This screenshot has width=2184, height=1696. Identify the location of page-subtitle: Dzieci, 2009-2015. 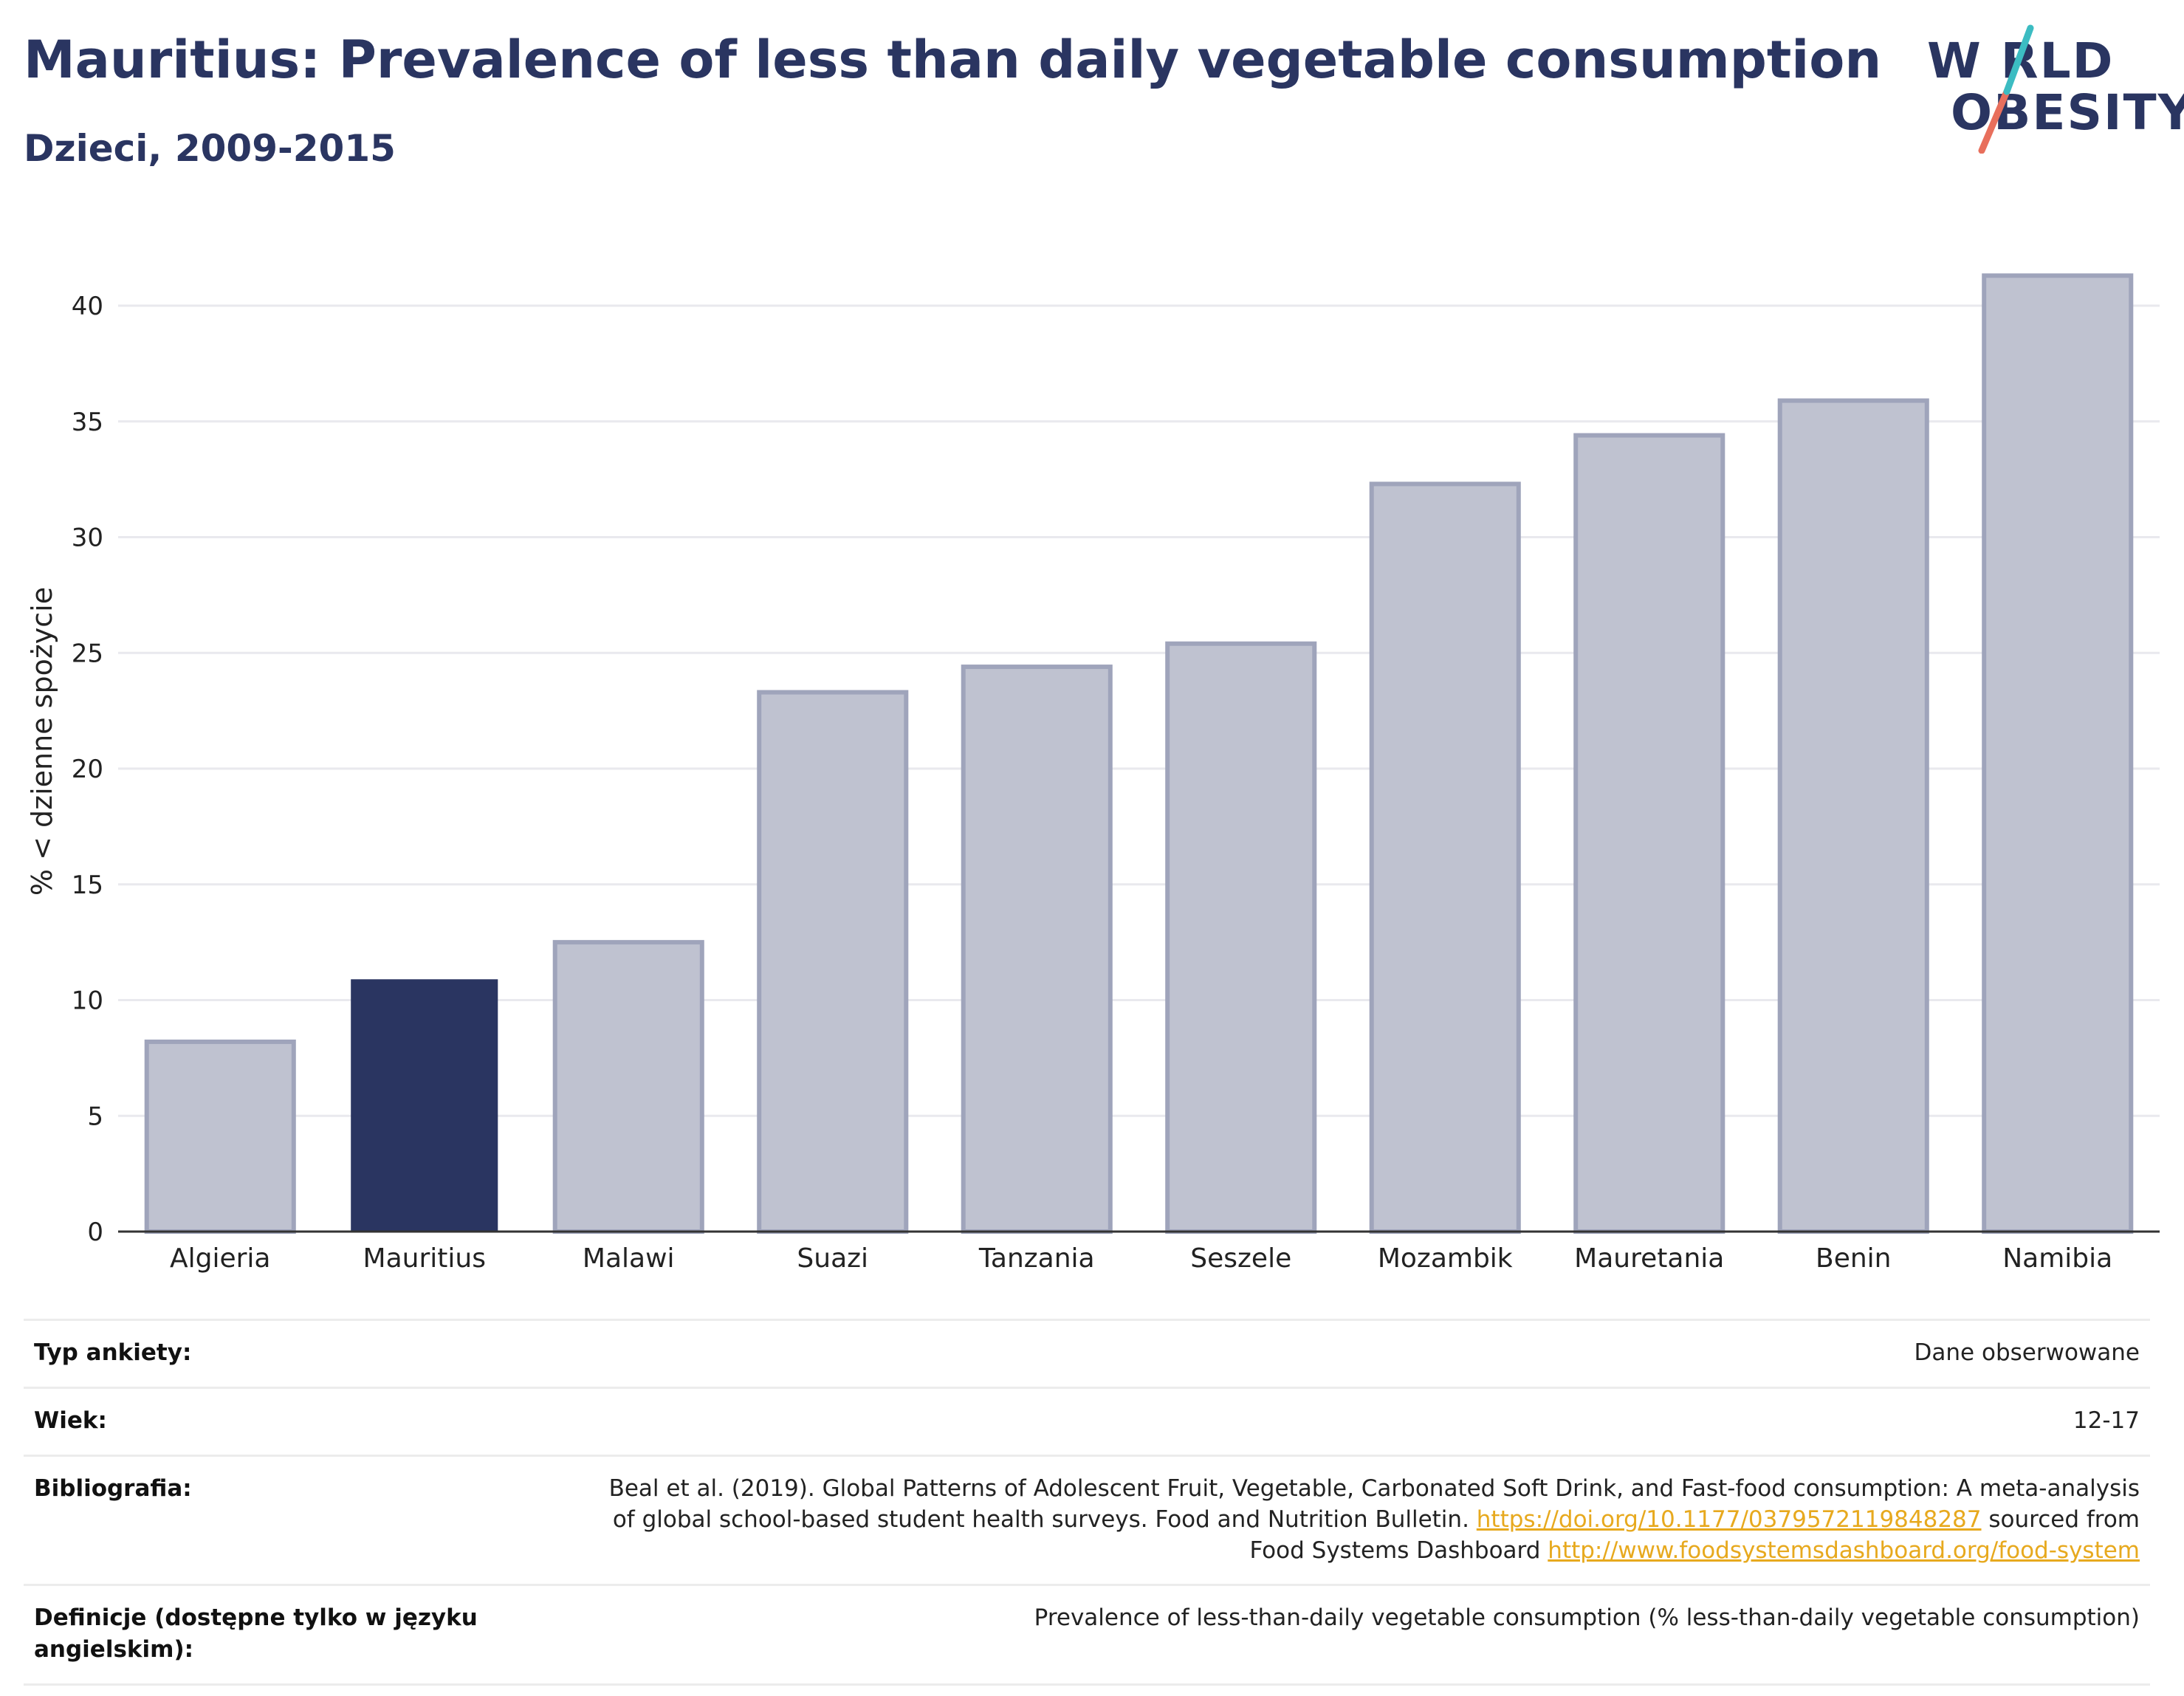
(210, 148).